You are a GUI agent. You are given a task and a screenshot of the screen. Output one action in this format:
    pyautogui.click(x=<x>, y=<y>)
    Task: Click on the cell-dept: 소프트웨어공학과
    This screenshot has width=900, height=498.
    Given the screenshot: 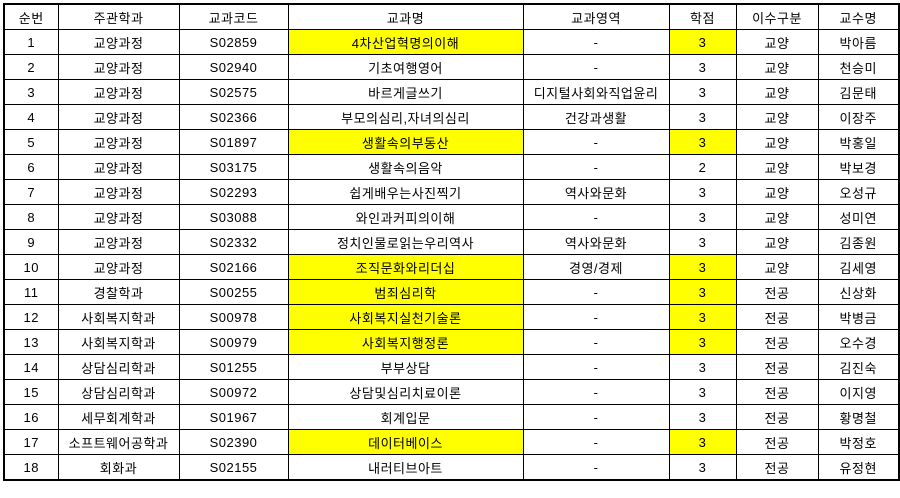 What is the action you would take?
    pyautogui.click(x=118, y=442)
    